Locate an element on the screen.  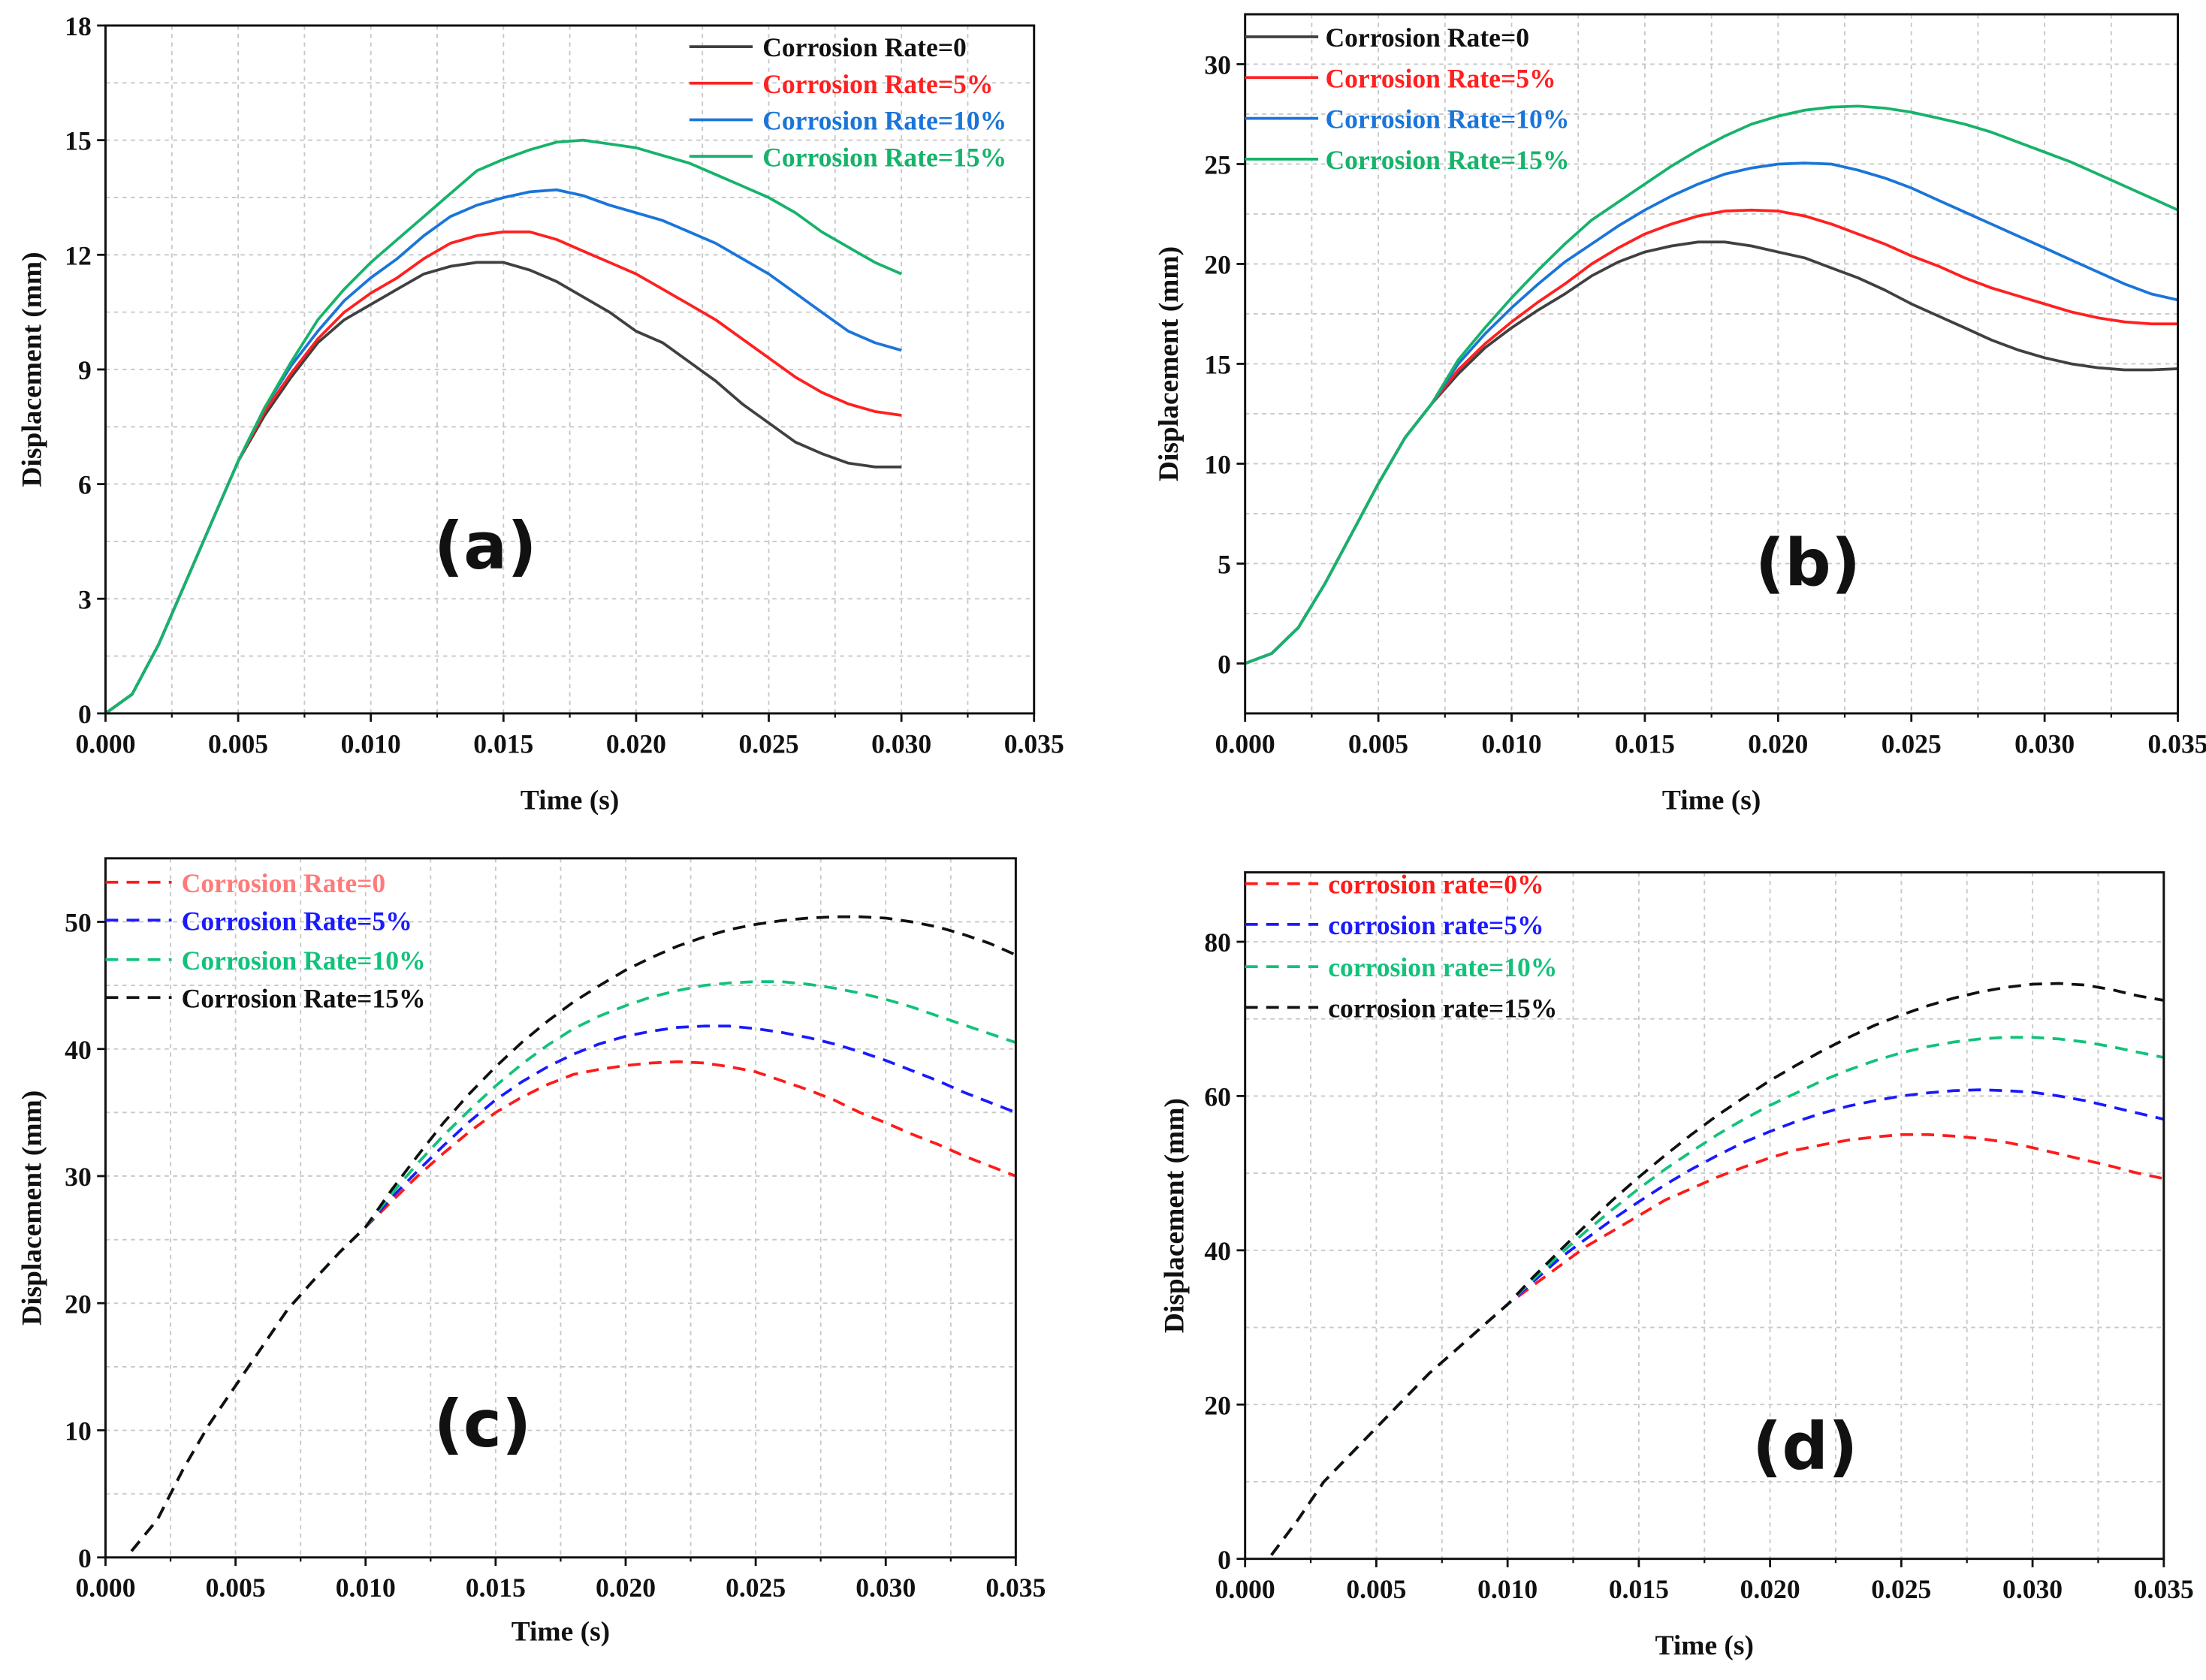
y-tick-label: 80 is located at coordinates (1217, 942).